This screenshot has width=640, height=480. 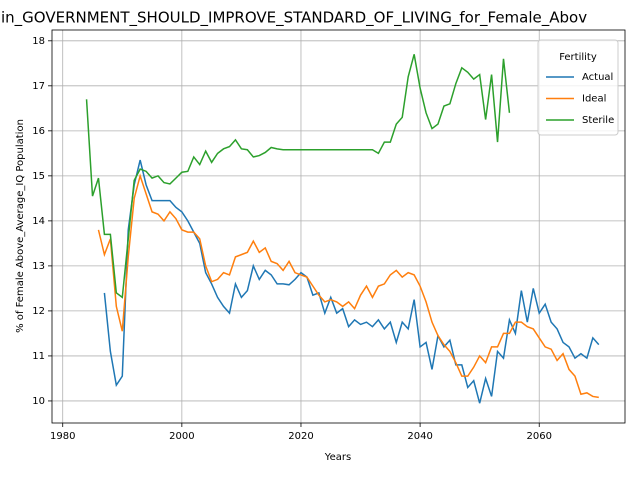 What do you see at coordinates (20, 226) in the screenshot?
I see `y-axis-label: % of Female Above_Average_IQ Population` at bounding box center [20, 226].